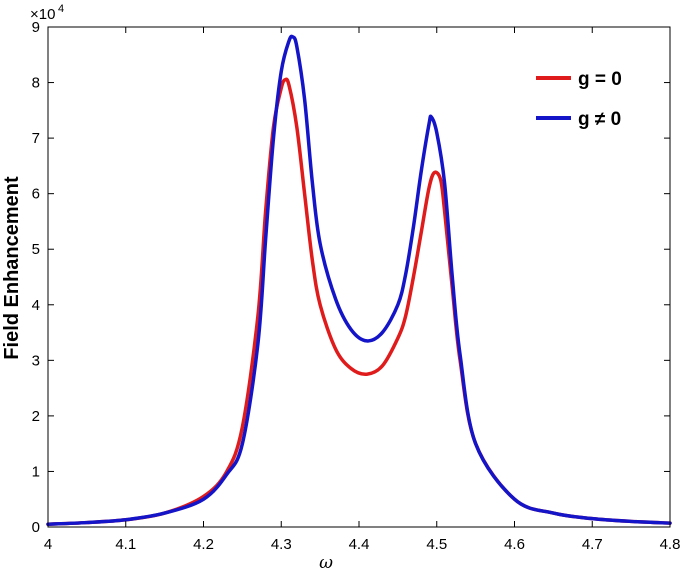  Describe the element at coordinates (36, 416) in the screenshot. I see `y-tick-label: 2` at that location.